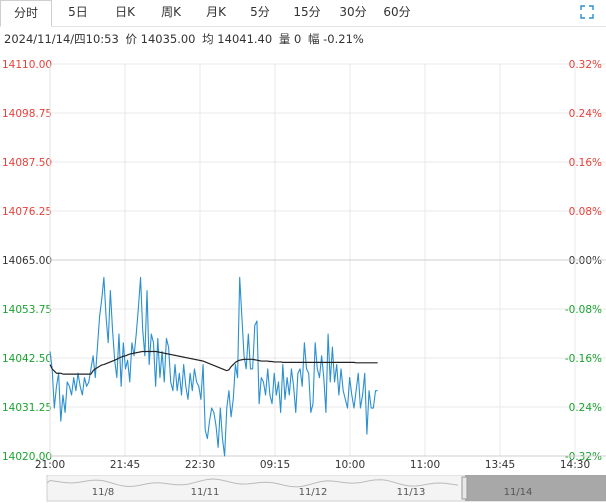 This screenshot has height=503, width=606. I want to click on y-right-tick-label: 0.00%, so click(585, 261).